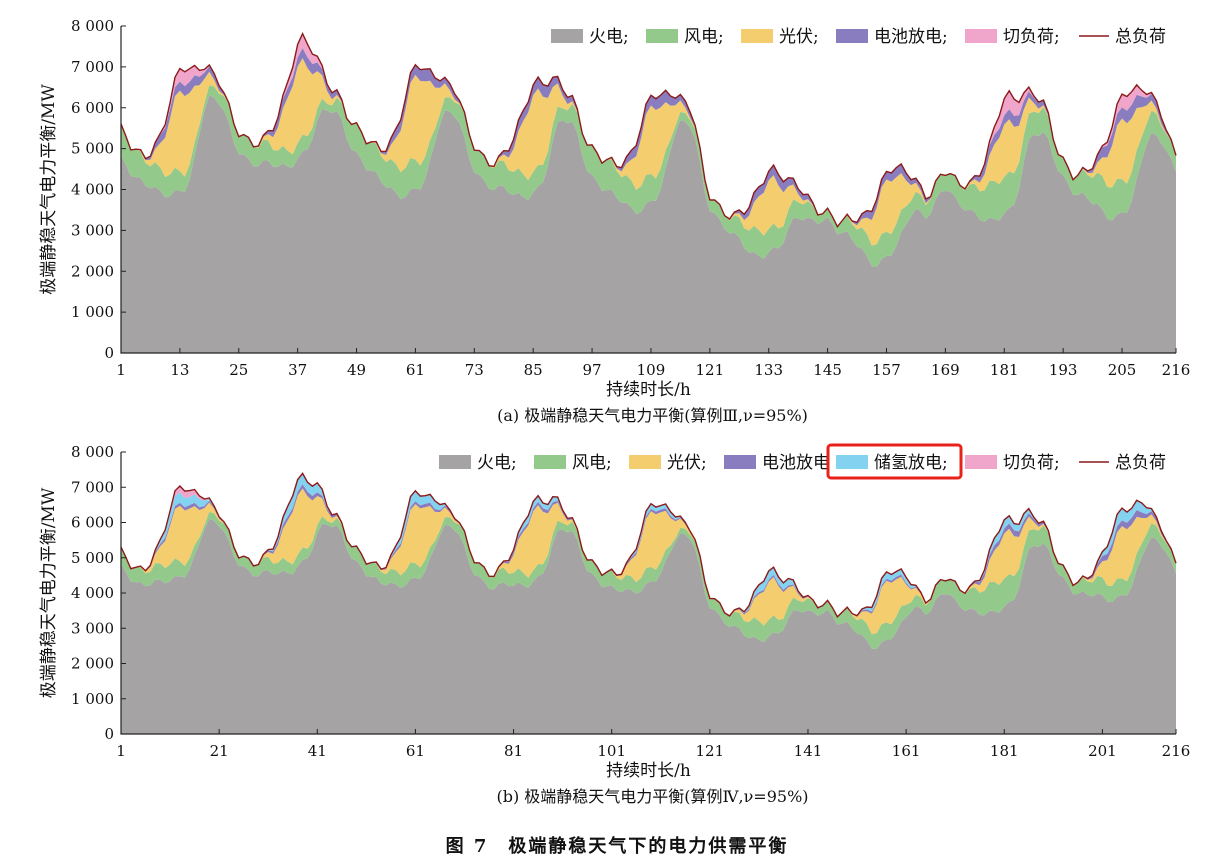 The height and width of the screenshot is (866, 1225). Describe the element at coordinates (219, 751) in the screenshot. I see `x-tick-label: 21` at that location.